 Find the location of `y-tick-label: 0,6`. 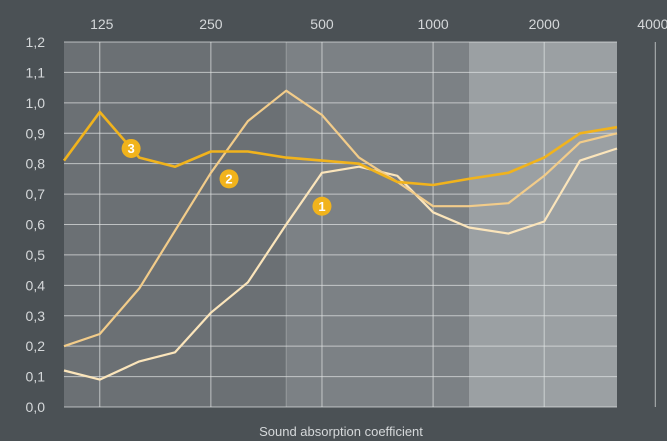

y-tick-label: 0,6 is located at coordinates (36, 225).